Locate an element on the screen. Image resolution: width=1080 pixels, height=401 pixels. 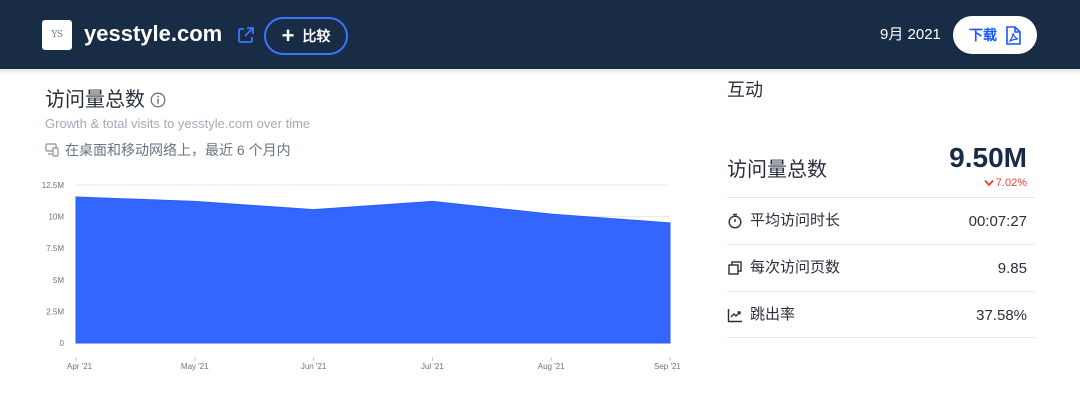
date-selector: 9月 2021 is located at coordinates (910, 34).